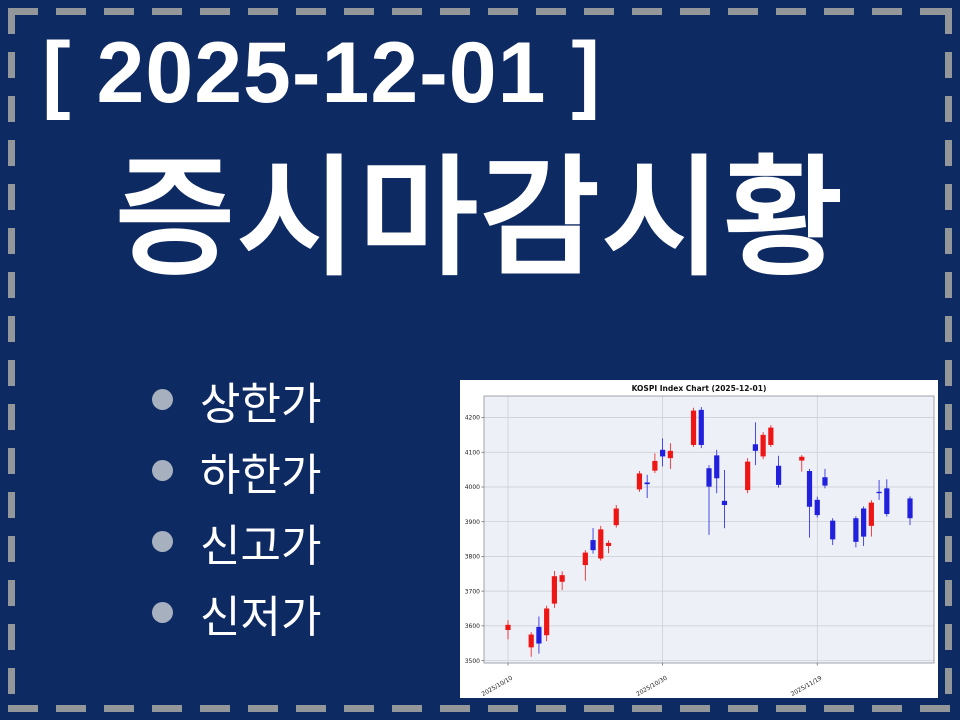 This screenshot has height=720, width=960. Describe the element at coordinates (472, 452) in the screenshot. I see `svg-text: 4100` at that location.